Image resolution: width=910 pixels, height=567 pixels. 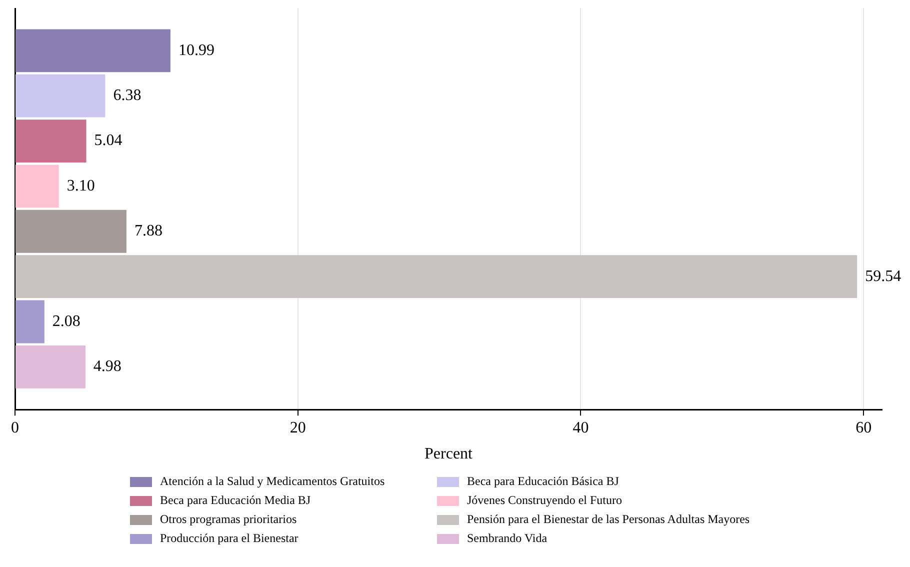 I want to click on legend-label: Beca para Educación Media BJ, so click(x=235, y=500).